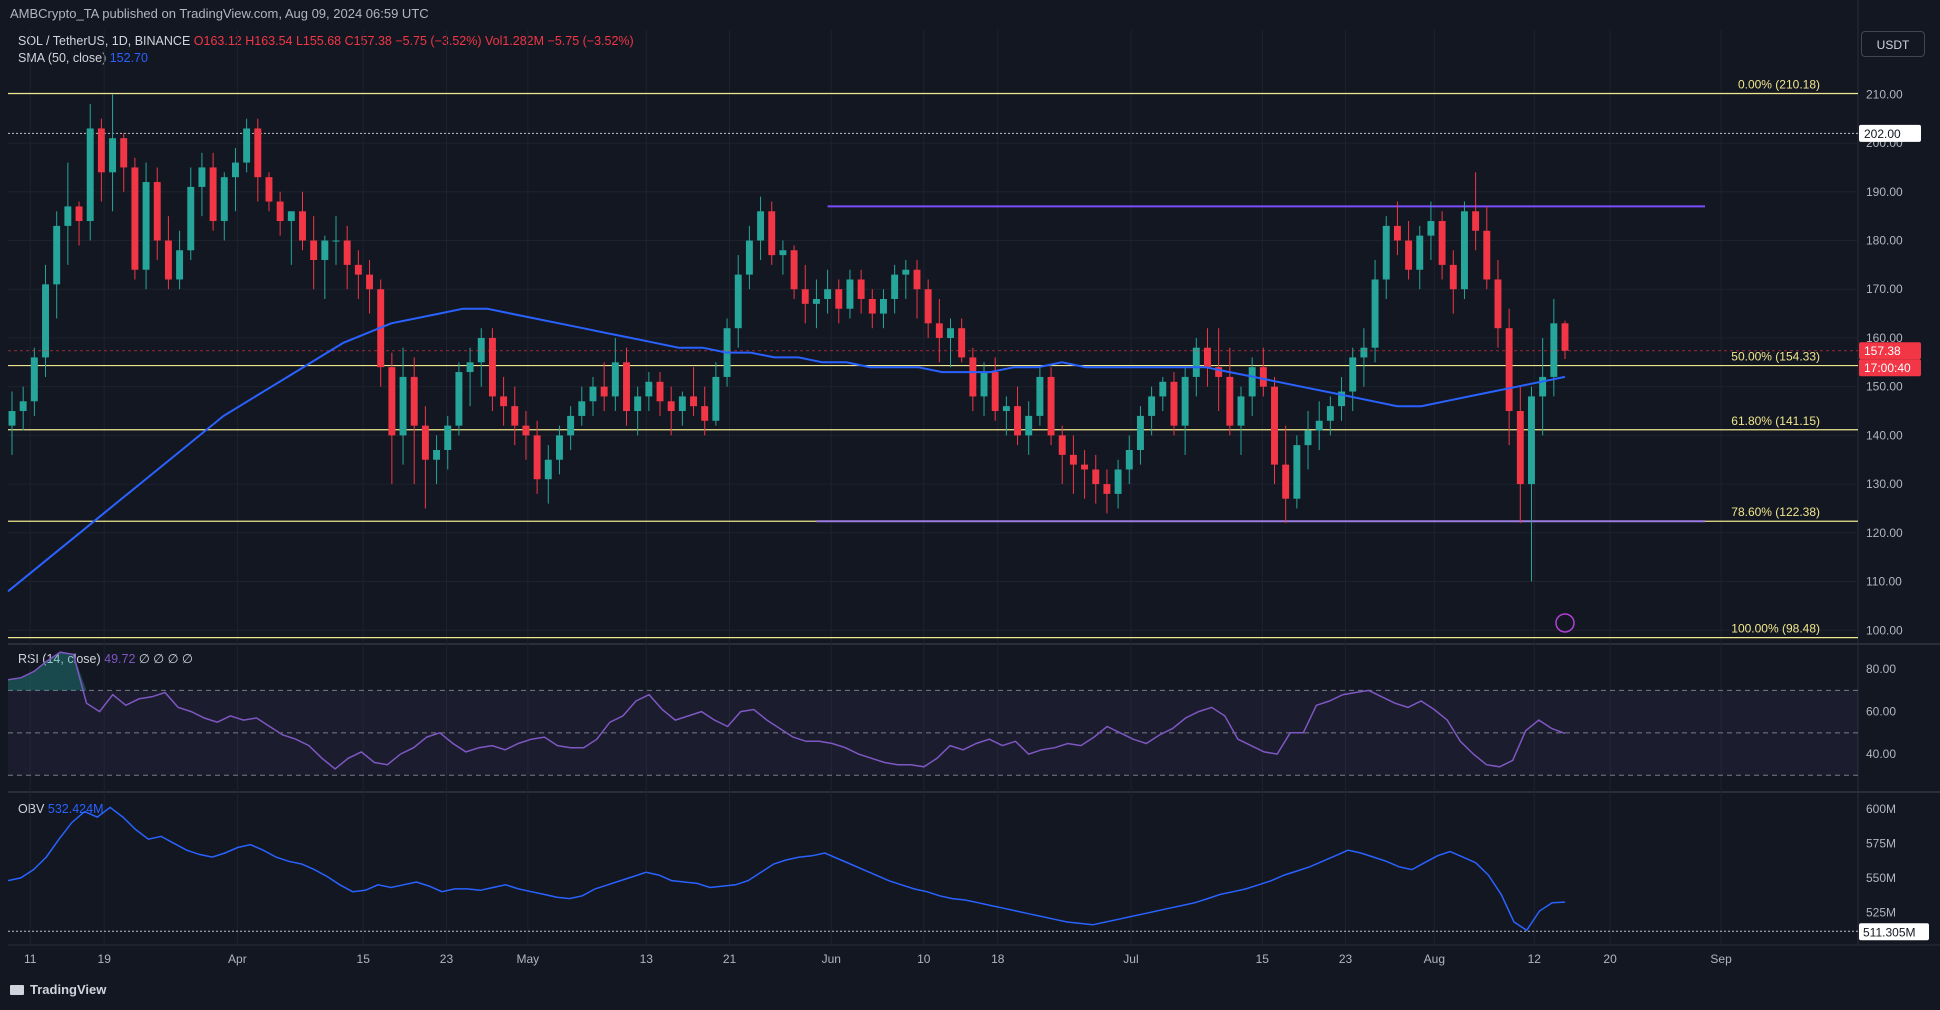 The width and height of the screenshot is (1940, 1010). I want to click on fib-label: 0.00% (210.18), so click(1779, 84).